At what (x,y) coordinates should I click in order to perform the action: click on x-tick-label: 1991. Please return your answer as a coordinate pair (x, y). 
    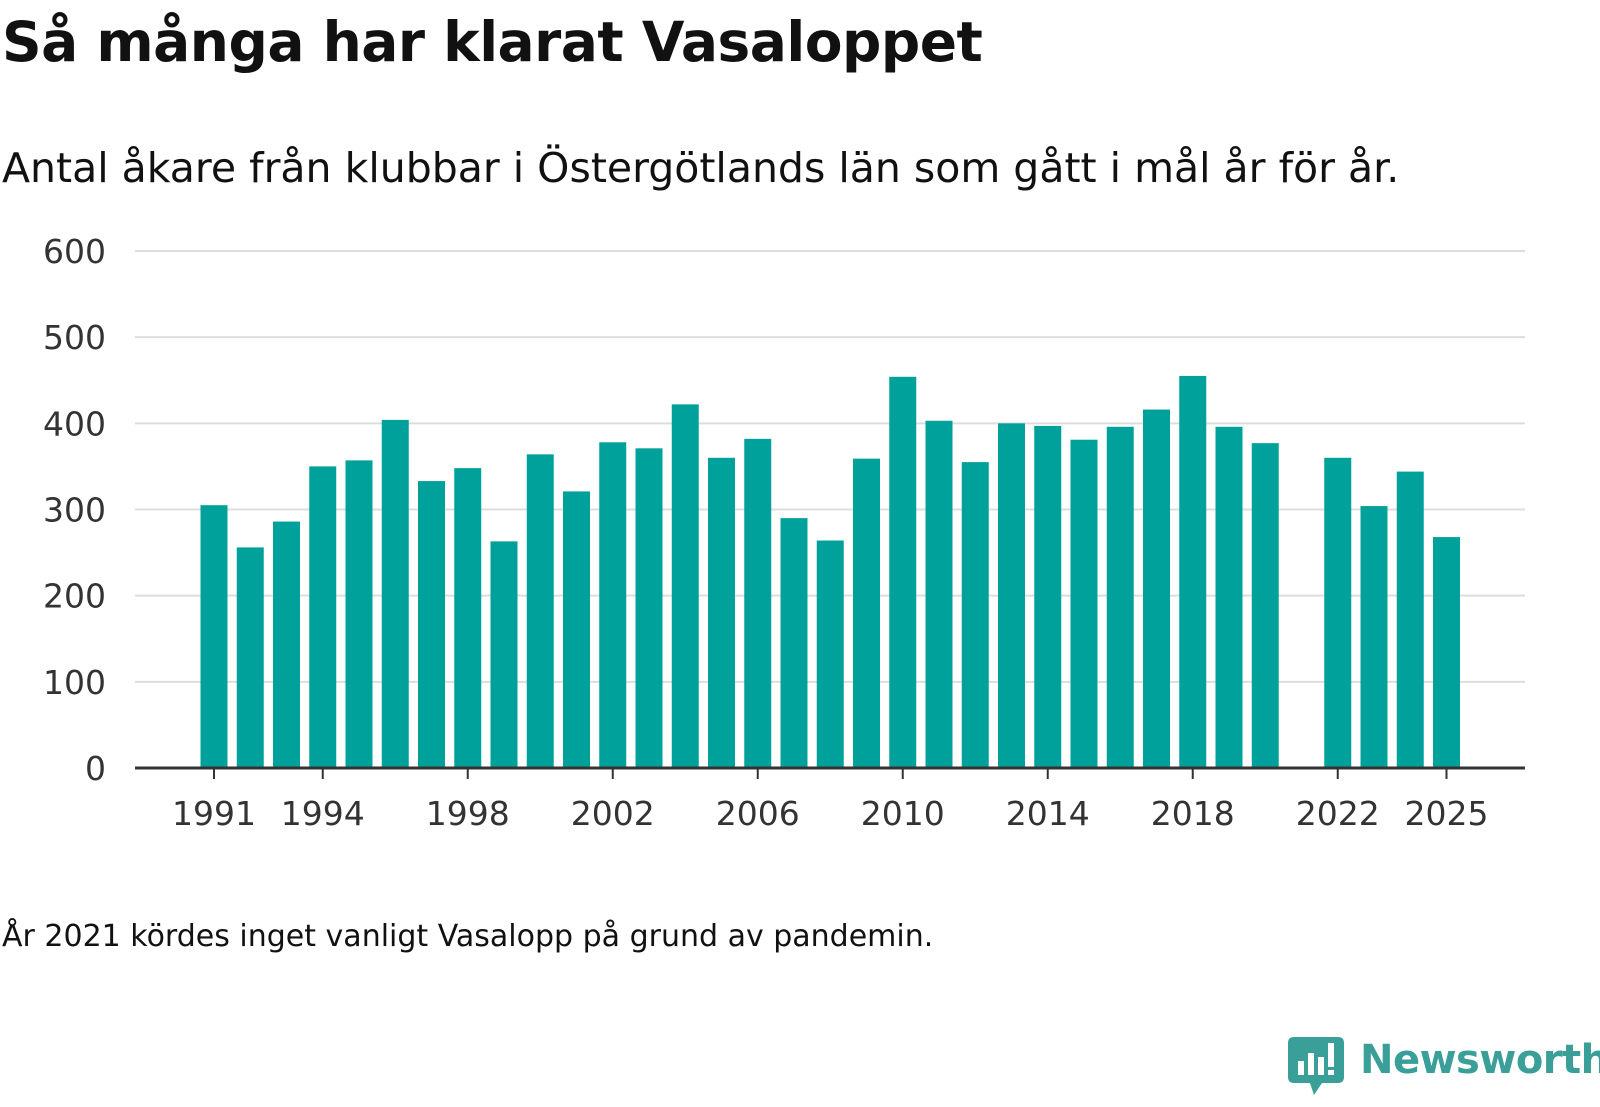
    Looking at the image, I should click on (214, 813).